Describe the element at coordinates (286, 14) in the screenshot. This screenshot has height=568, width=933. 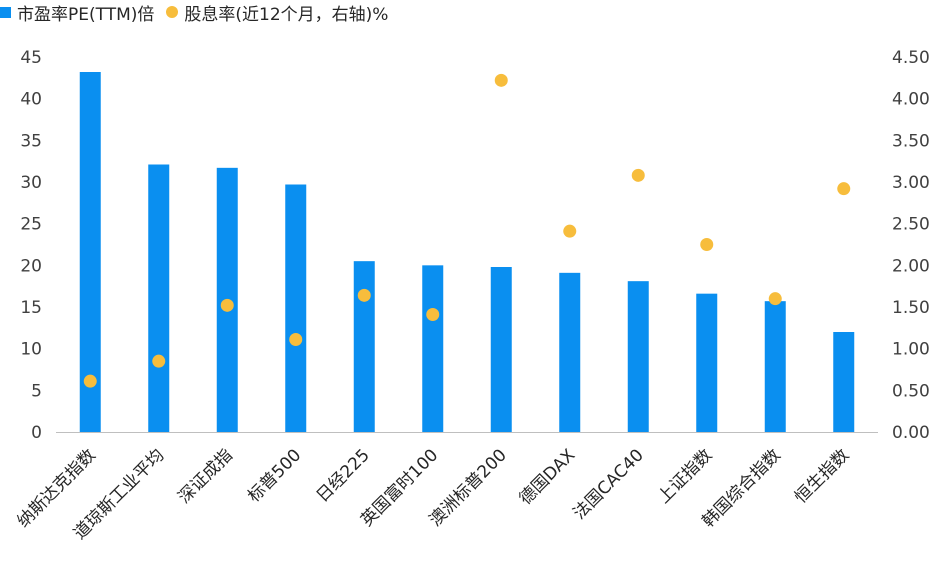
I see `legend-label-dividend: 股息率(近12个月，右轴)%` at that location.